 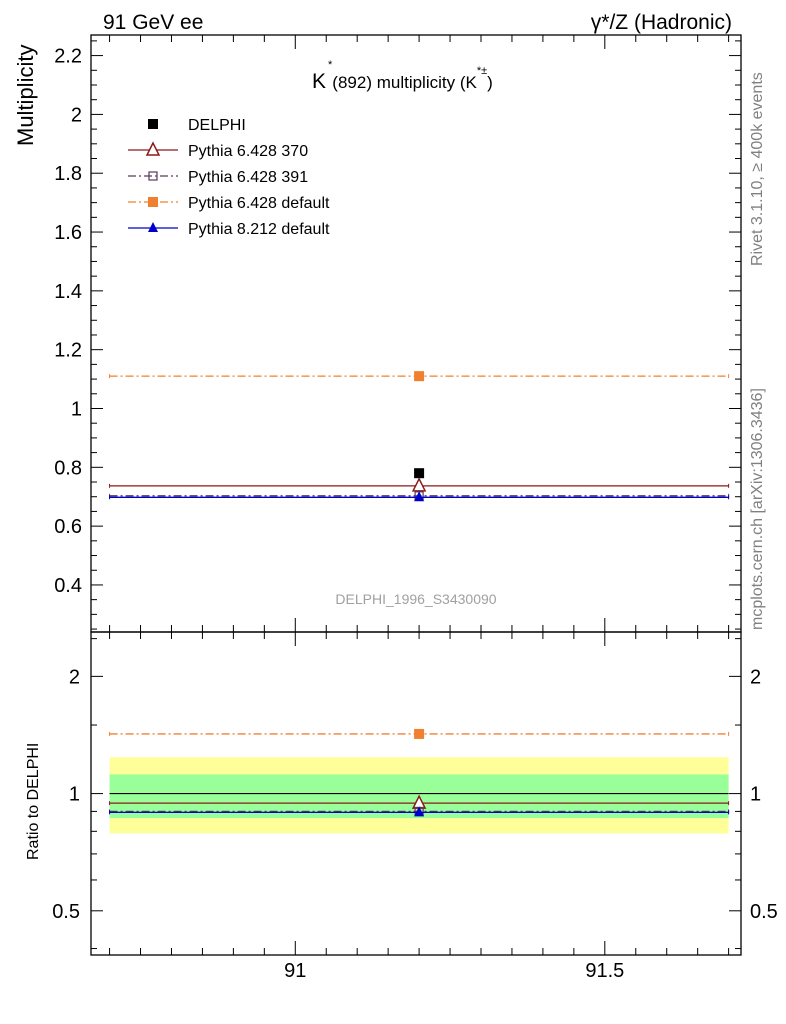 I want to click on legend-label-p391: Pythia 6.428 391, so click(x=248, y=177).